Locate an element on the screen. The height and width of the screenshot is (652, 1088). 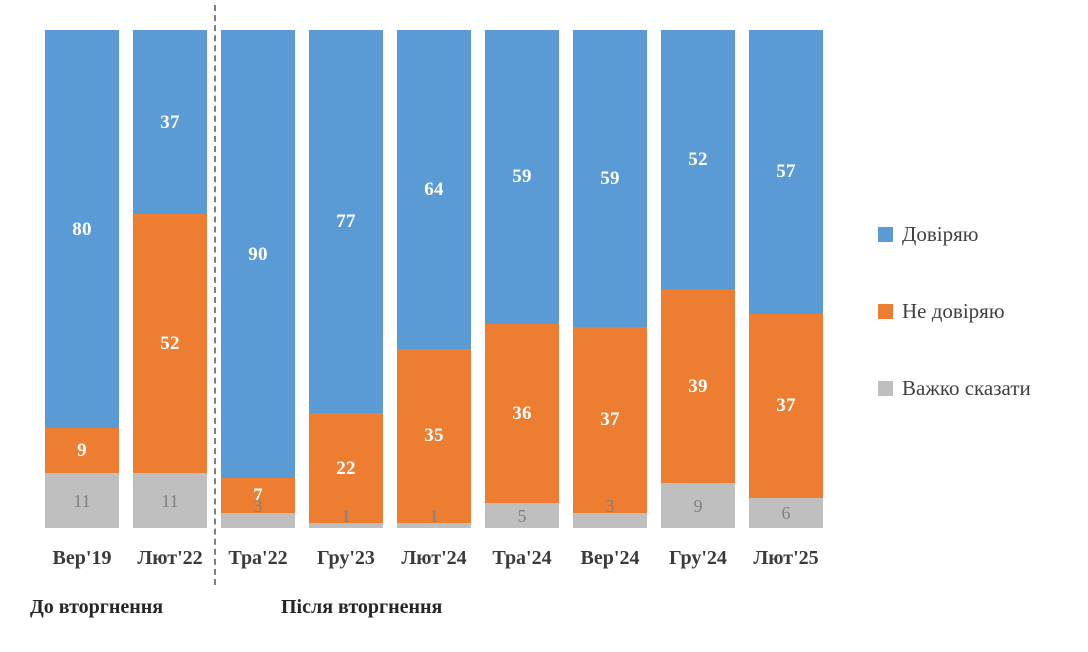
bar-value-label: 77 is located at coordinates (346, 222).